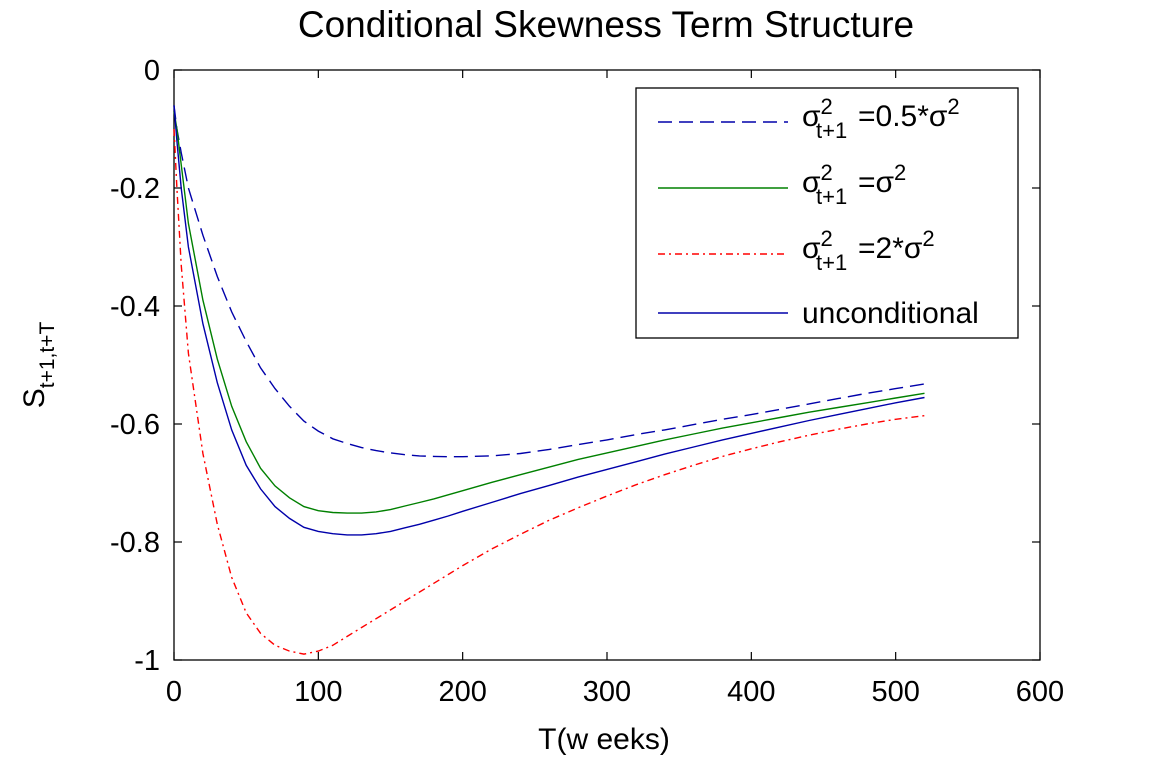 This screenshot has width=1152, height=772. What do you see at coordinates (47, 355) in the screenshot?
I see `y-axis-label-subscript: t+1,t+T` at bounding box center [47, 355].